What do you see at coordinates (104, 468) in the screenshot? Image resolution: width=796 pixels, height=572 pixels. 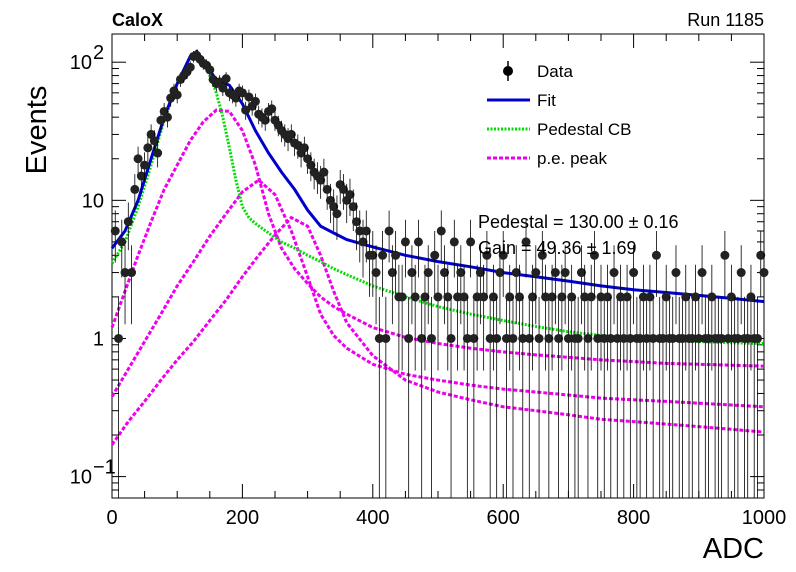 I see `y-tick-exponent: −1` at bounding box center [104, 468].